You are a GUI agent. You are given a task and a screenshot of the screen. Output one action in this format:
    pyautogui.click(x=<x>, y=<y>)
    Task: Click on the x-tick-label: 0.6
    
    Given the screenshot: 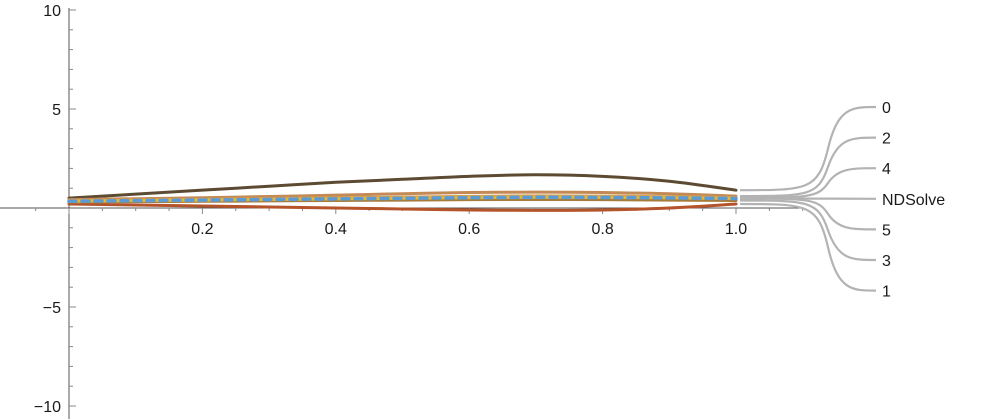 What is the action you would take?
    pyautogui.click(x=469, y=229)
    